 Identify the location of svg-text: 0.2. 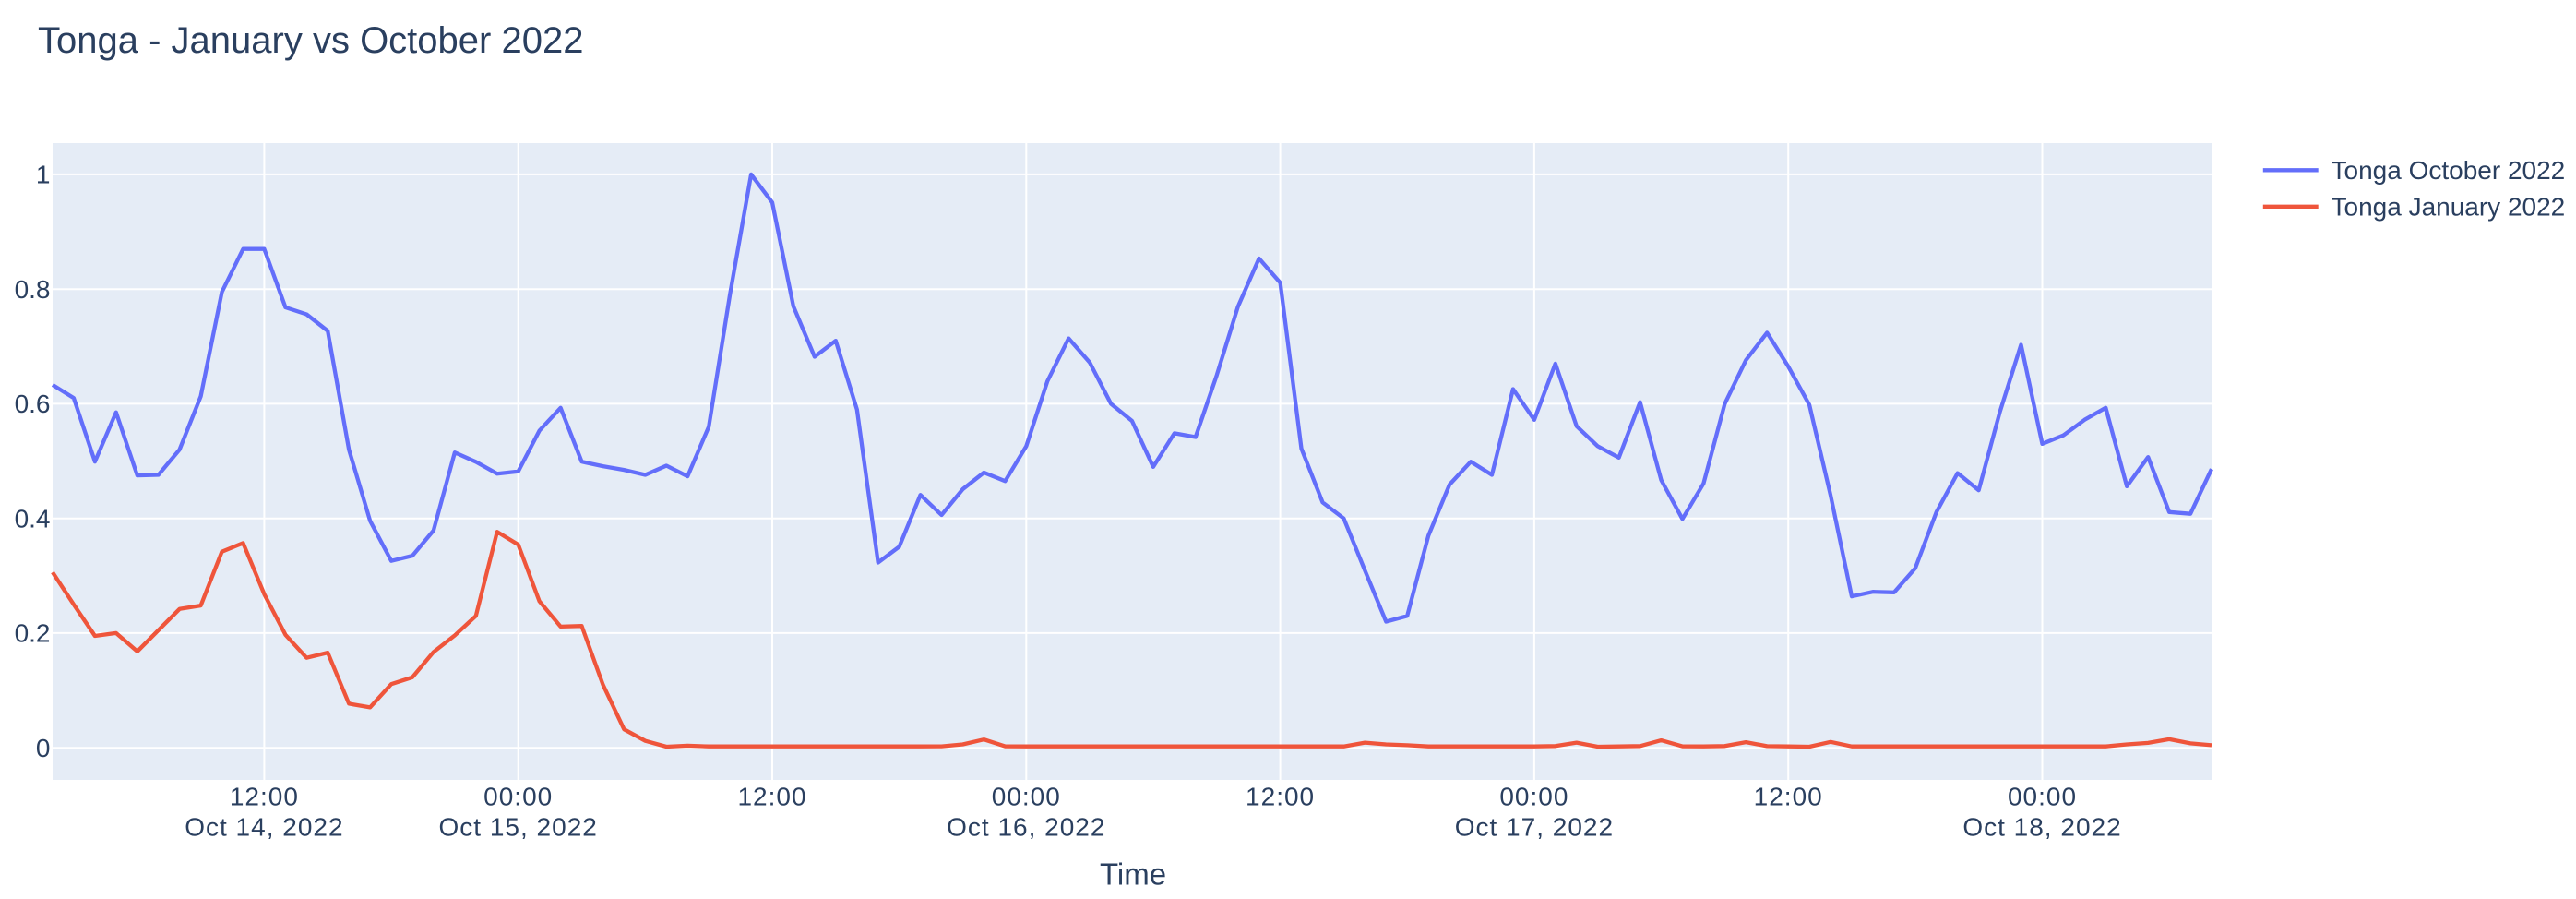
(33, 633).